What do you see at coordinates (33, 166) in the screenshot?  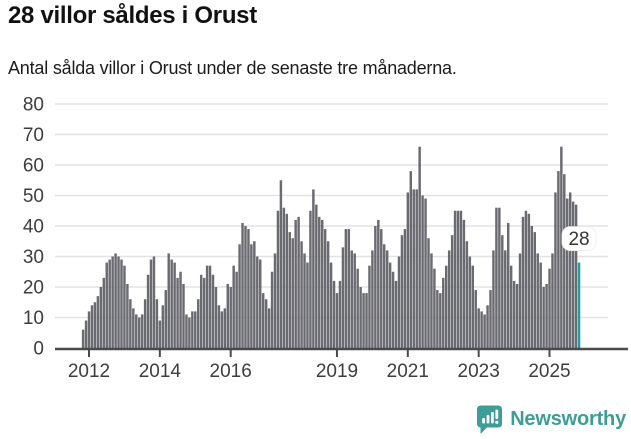 I see `y-tick-label: 60` at bounding box center [33, 166].